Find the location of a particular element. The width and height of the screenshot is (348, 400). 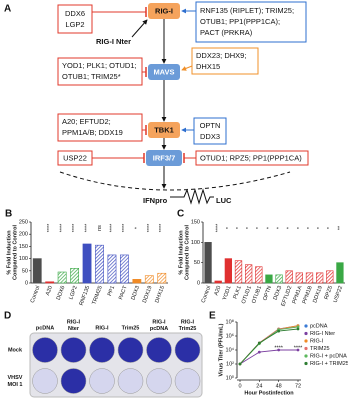

series-line is located at coordinates (268, 357).